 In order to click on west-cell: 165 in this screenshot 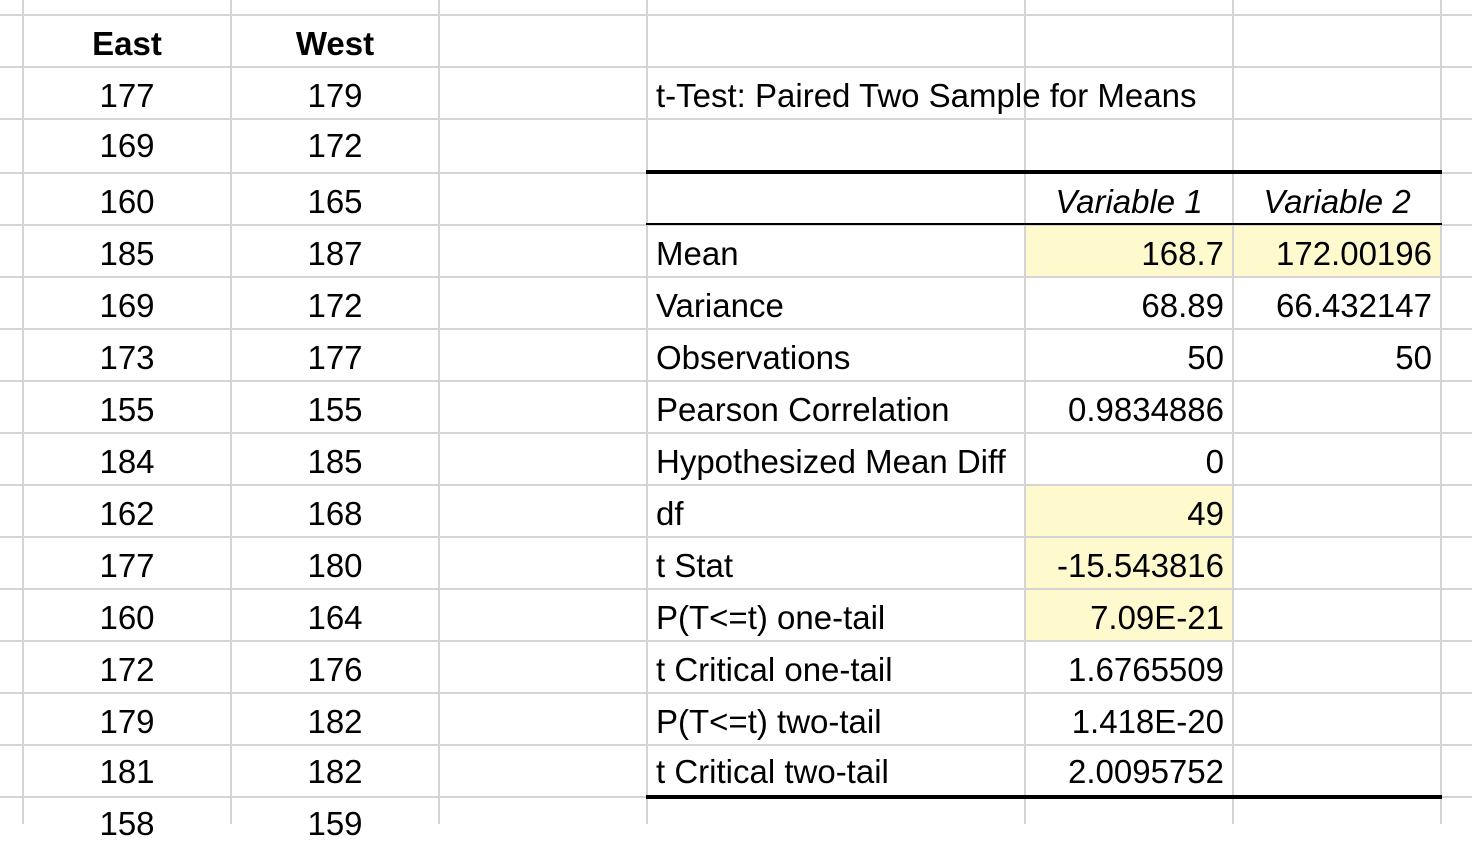, I will do `click(335, 201)`.